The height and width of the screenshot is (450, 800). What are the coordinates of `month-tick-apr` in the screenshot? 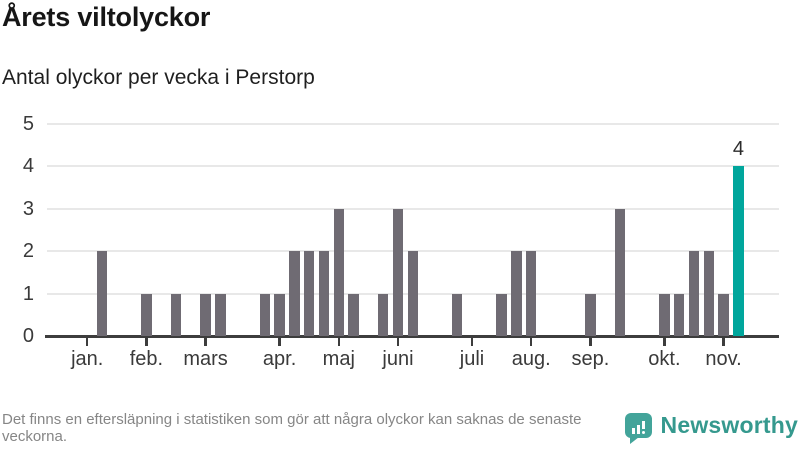 It's located at (279, 341).